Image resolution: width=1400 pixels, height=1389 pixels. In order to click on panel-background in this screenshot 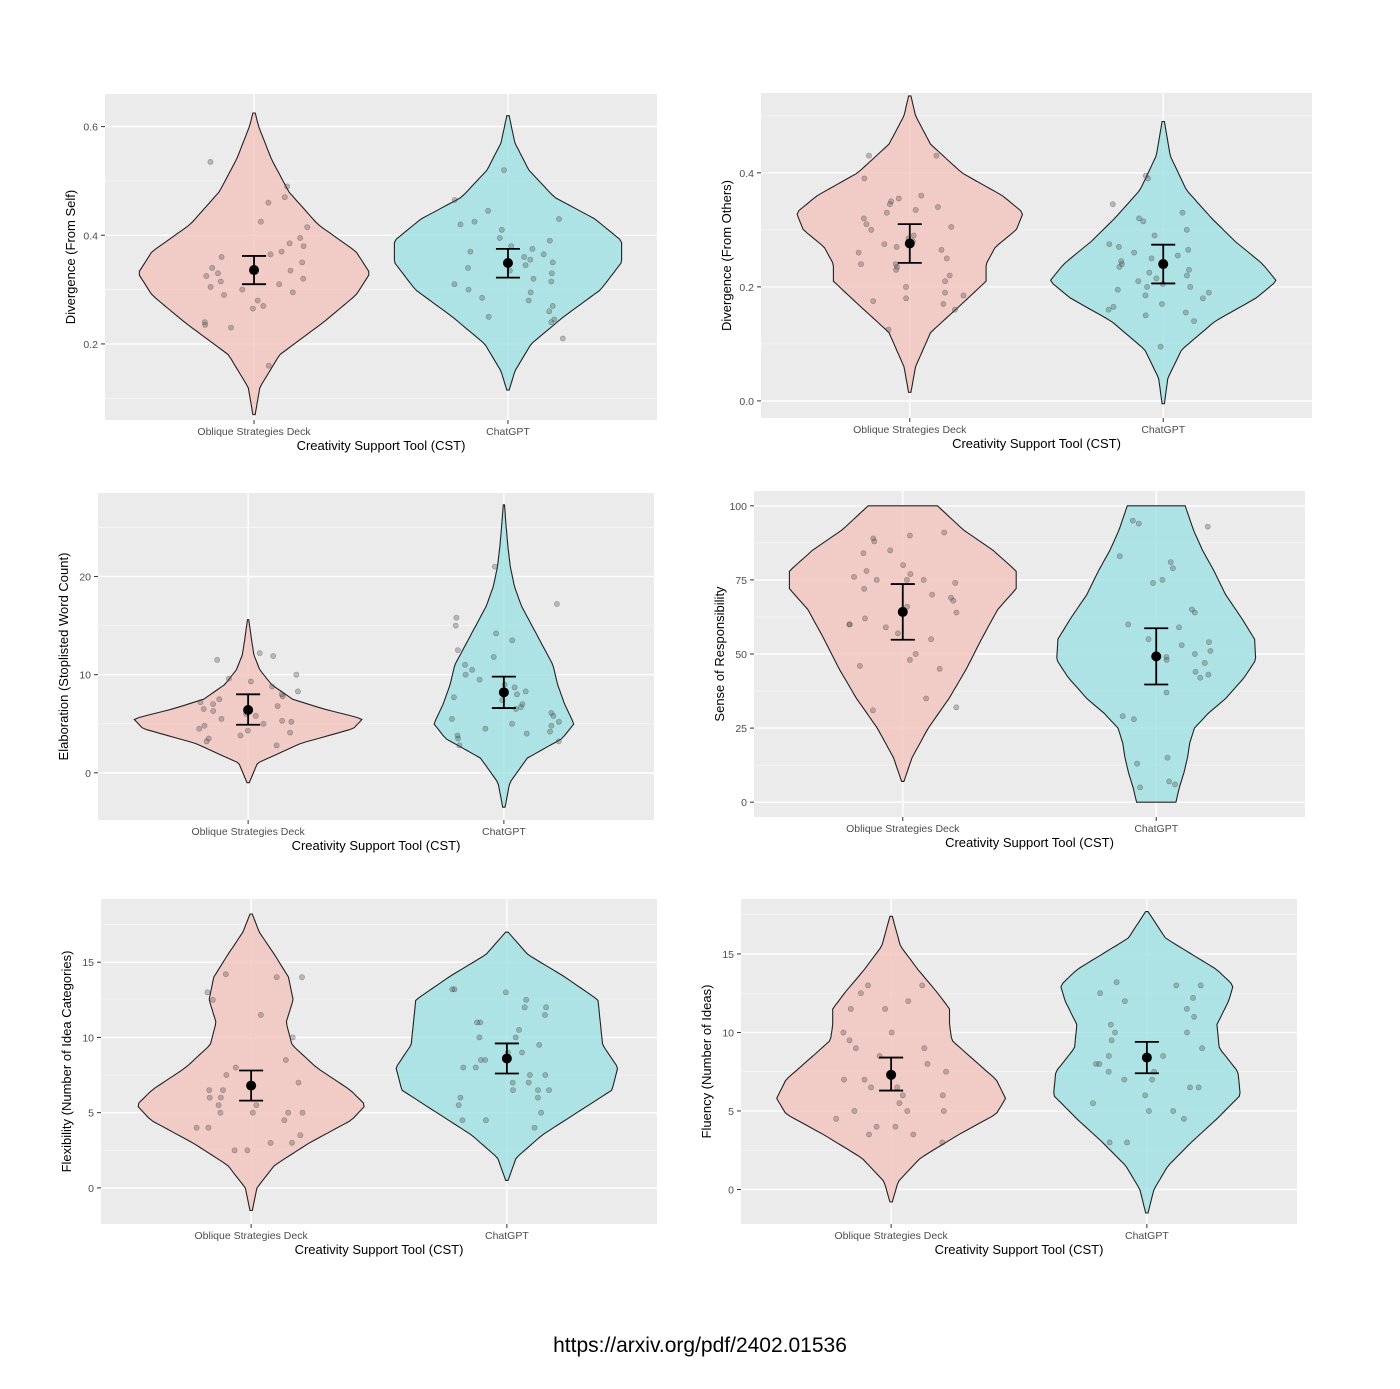, I will do `click(376, 656)`.